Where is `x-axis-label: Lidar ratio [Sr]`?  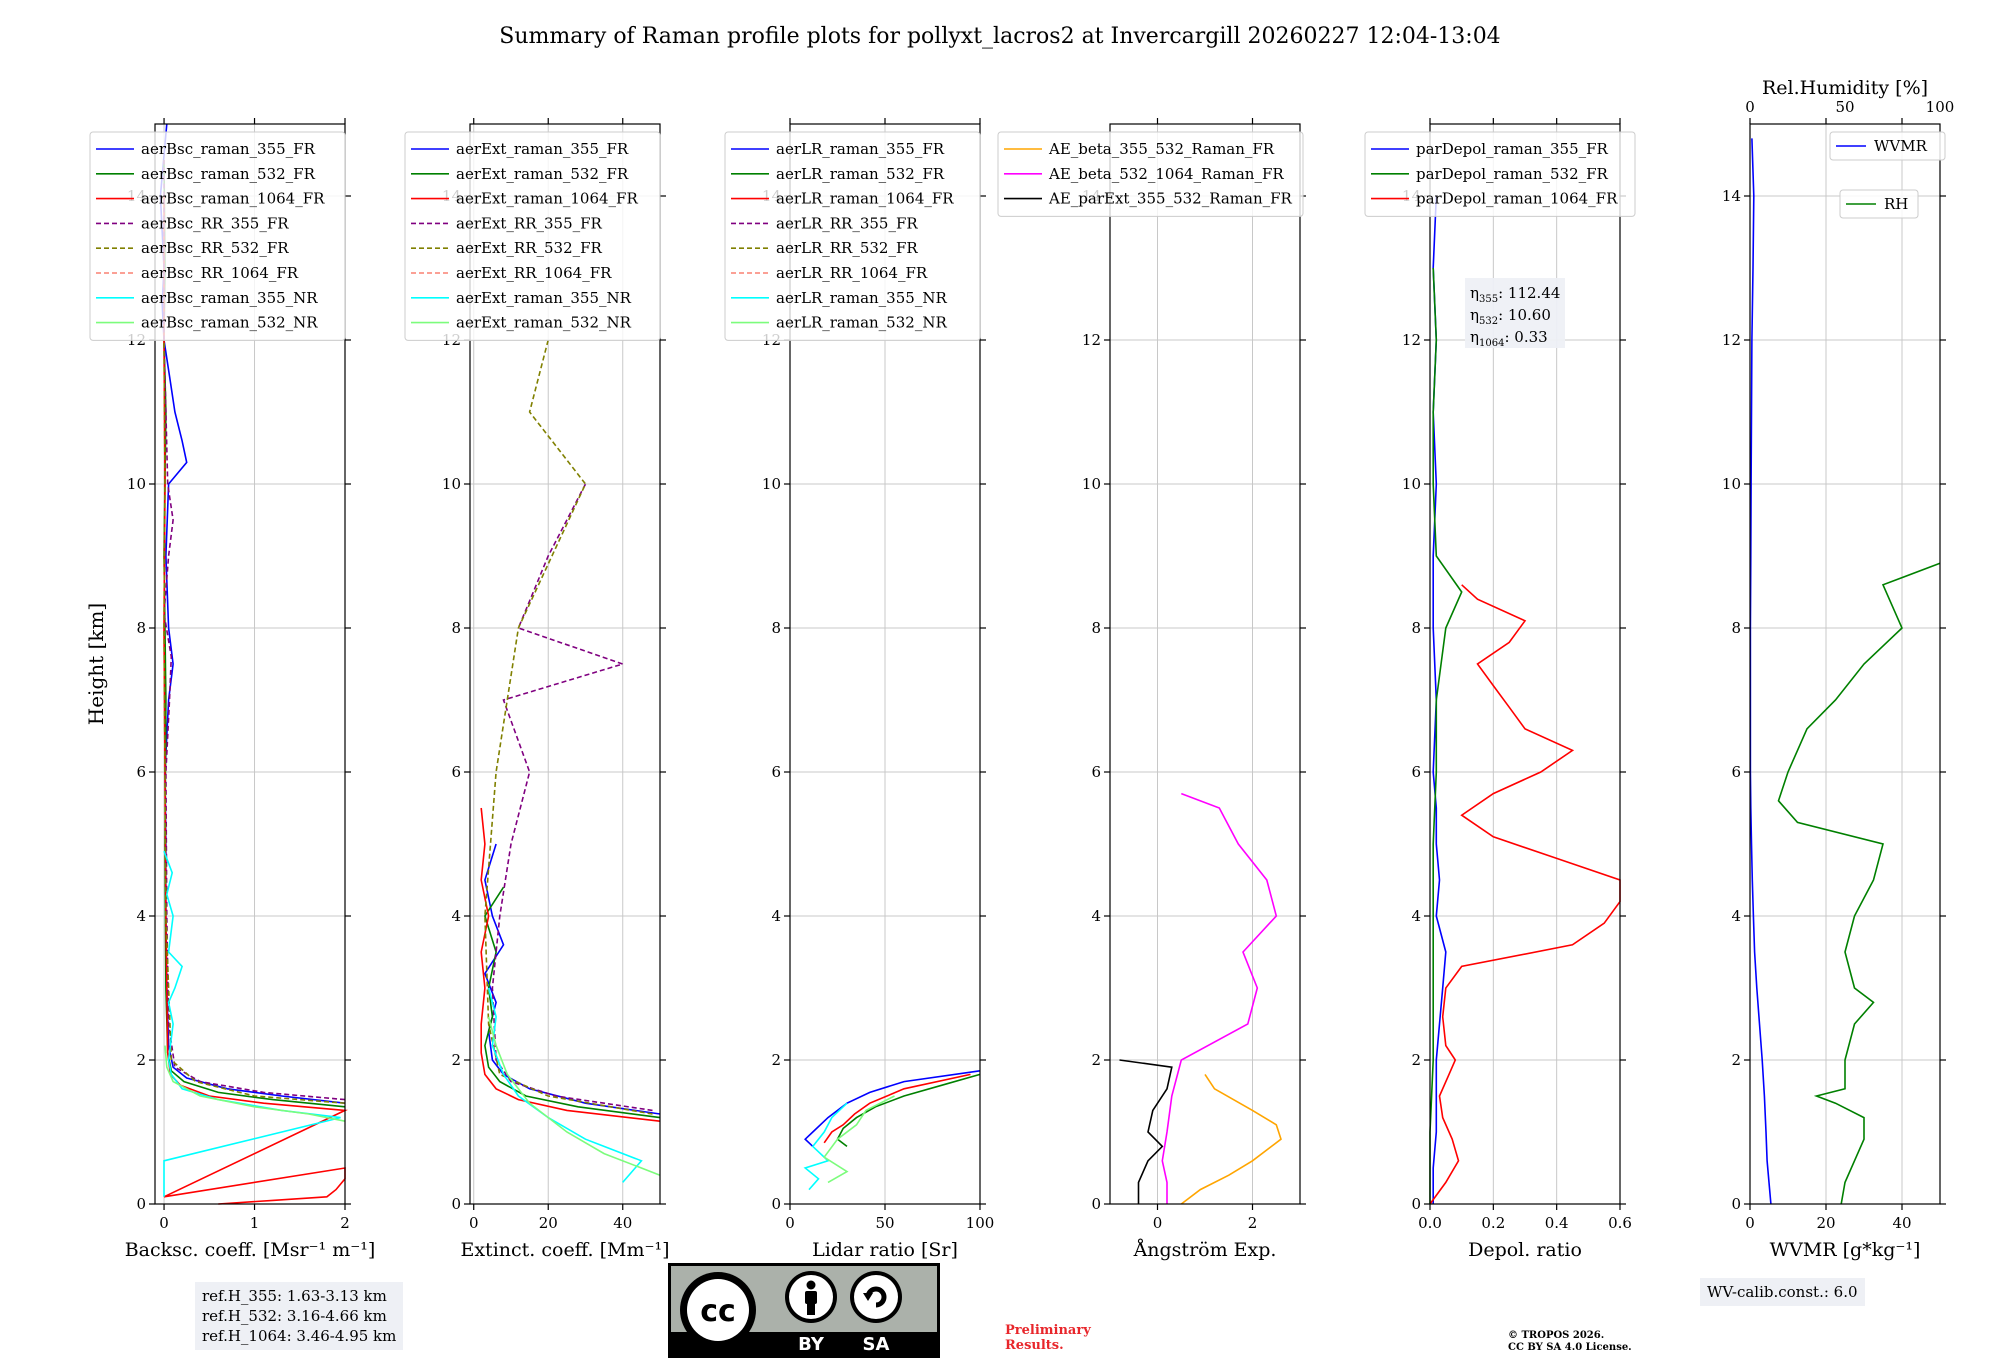 x-axis-label: Lidar ratio [Sr] is located at coordinates (885, 1250).